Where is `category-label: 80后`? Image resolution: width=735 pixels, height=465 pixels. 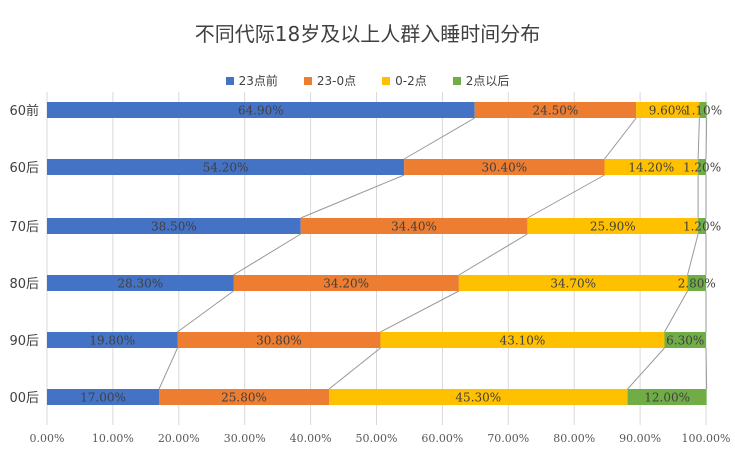
category-label: 80后 is located at coordinates (24, 284).